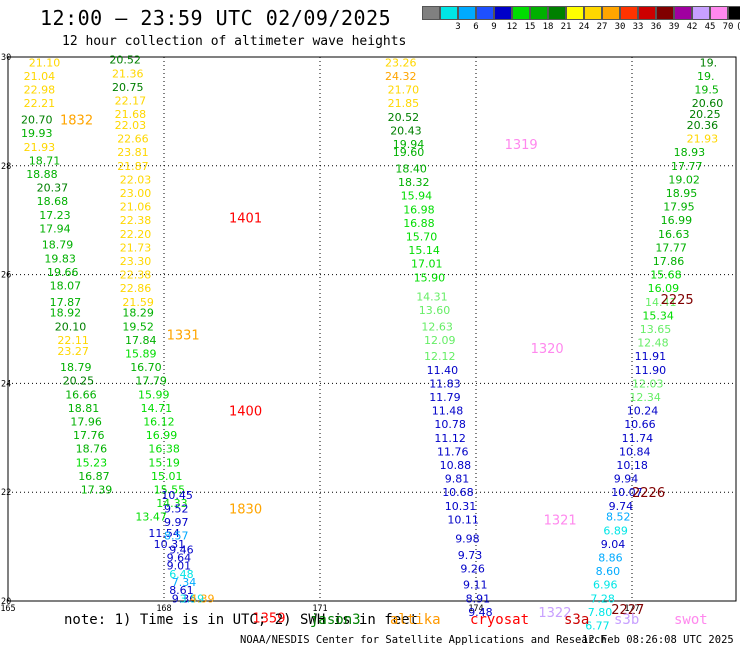 The image size is (740, 650). Describe the element at coordinates (164, 449) in the screenshot. I see `data-label: 16.38` at that location.